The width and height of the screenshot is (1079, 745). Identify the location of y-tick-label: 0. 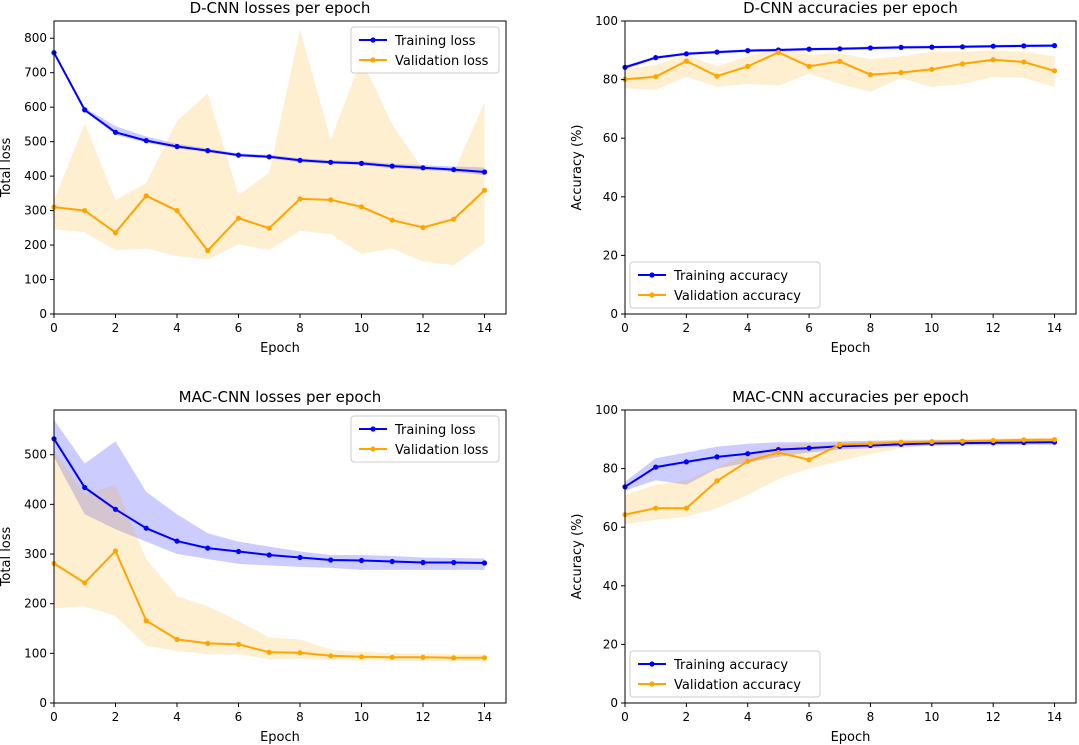
(43, 703).